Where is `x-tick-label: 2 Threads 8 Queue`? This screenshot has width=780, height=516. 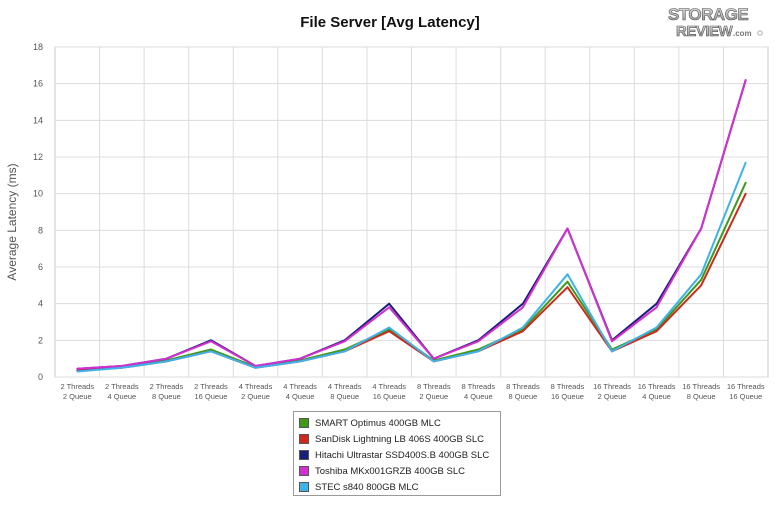 x-tick-label: 2 Threads 8 Queue is located at coordinates (167, 391).